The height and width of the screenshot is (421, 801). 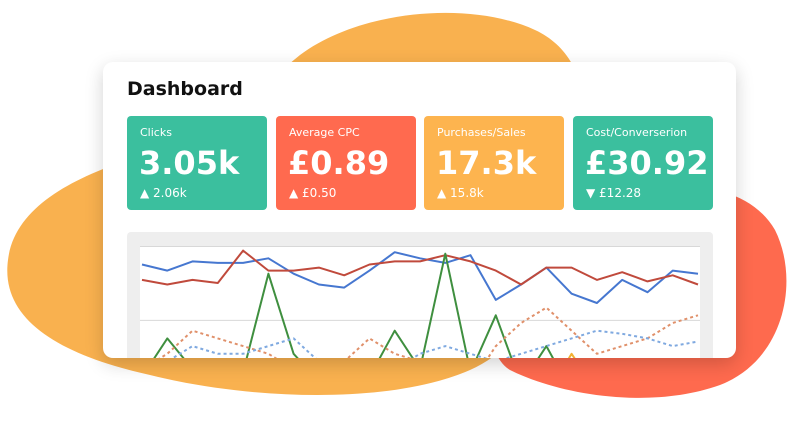 I want to click on kpi-tile: Purchases/Sales 17.3k ▲ 15.8k, so click(x=494, y=163).